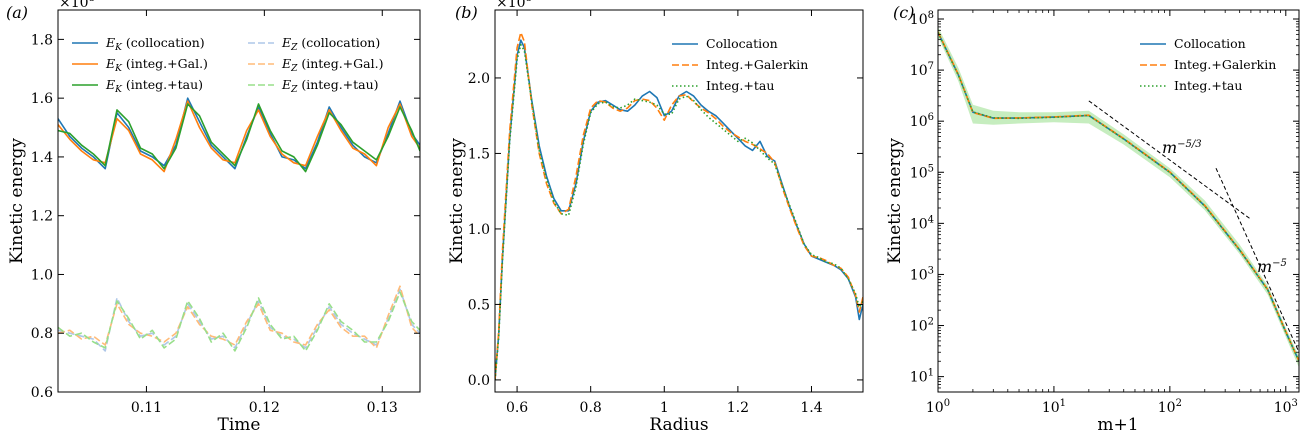 This screenshot has height=443, width=1303. What do you see at coordinates (922, 326) in the screenshot?
I see `y-tick-label: 10²` at bounding box center [922, 326].